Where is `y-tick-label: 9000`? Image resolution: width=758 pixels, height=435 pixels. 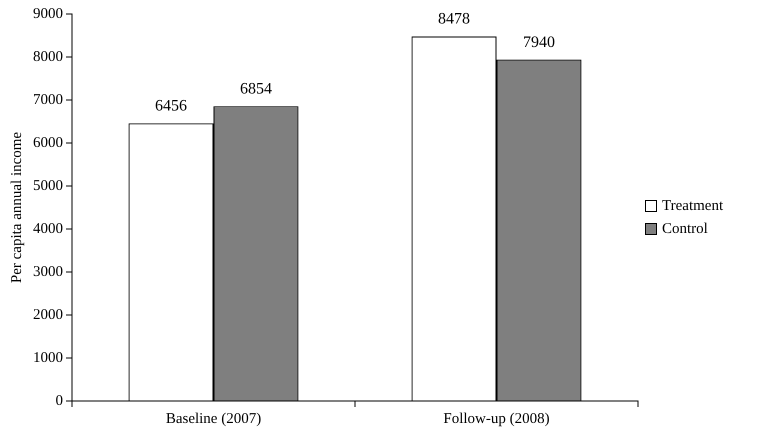 y-tick-label: 9000 is located at coordinates (48, 14).